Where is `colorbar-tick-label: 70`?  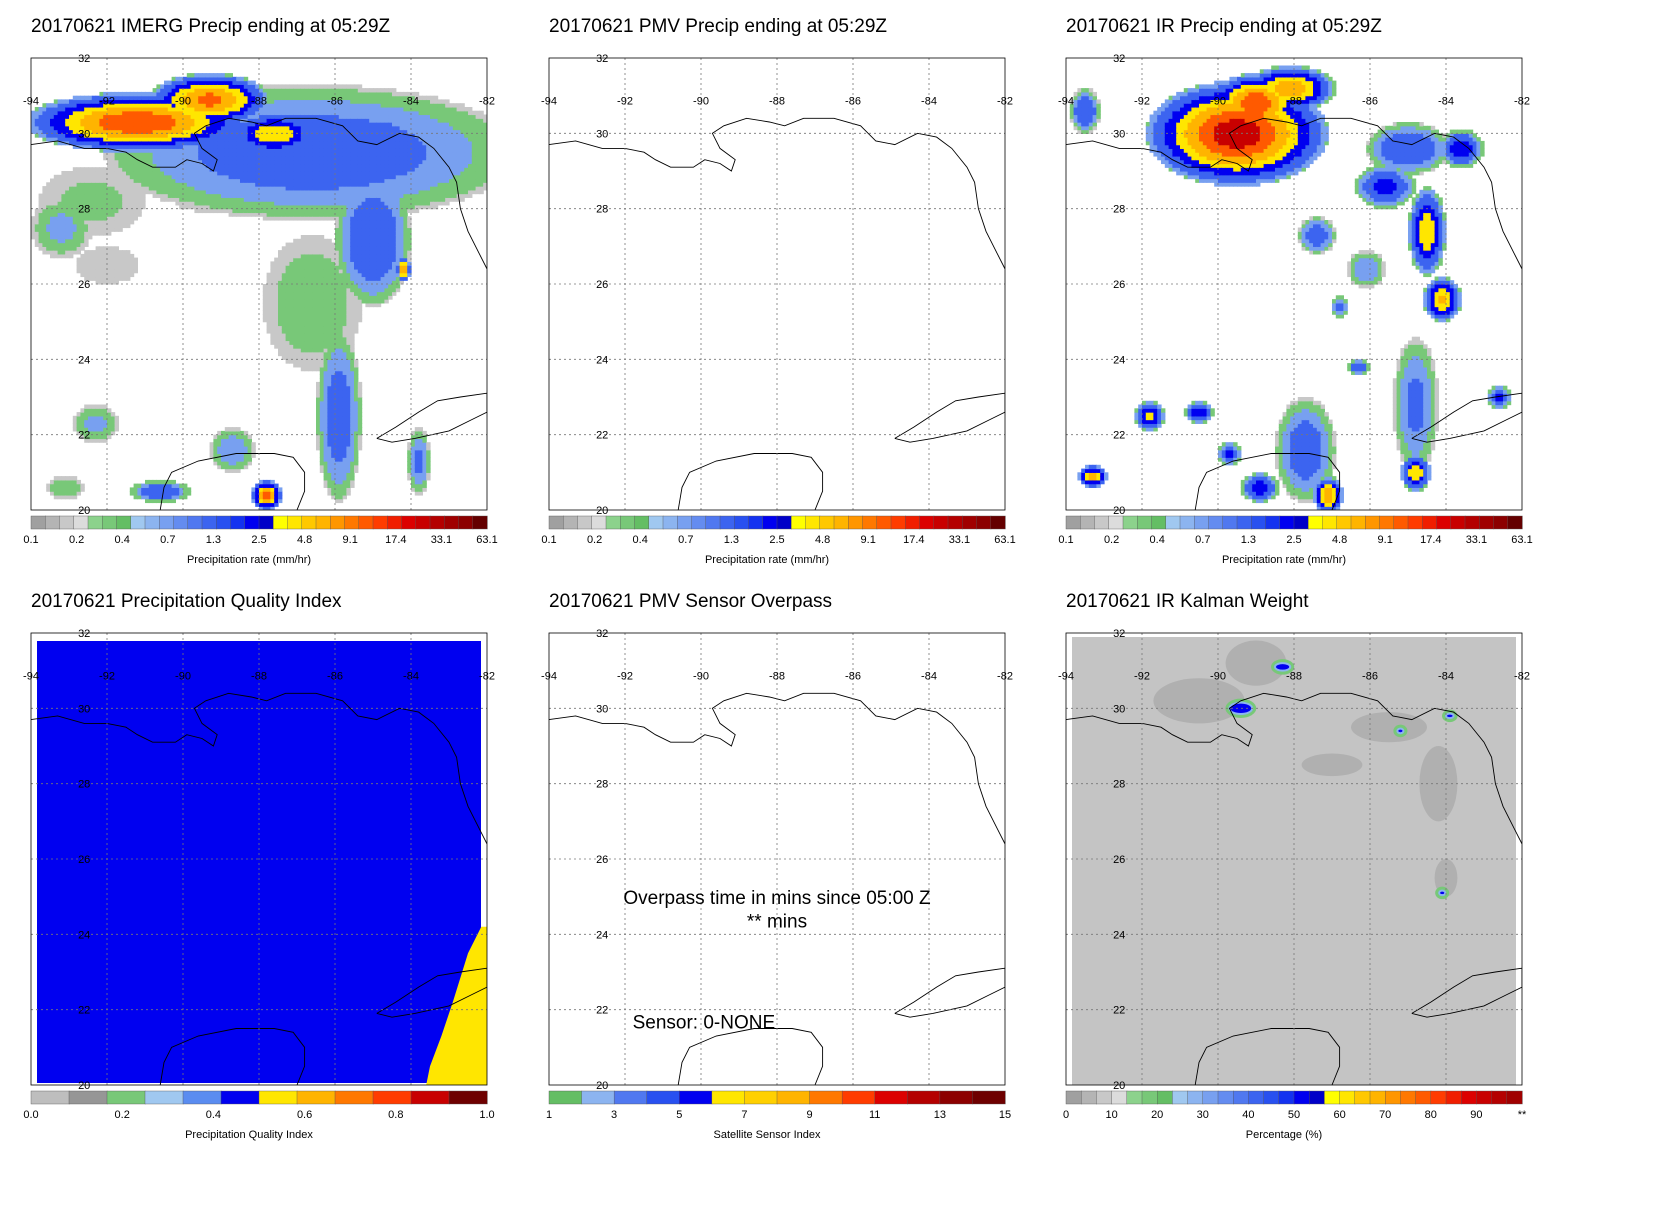 colorbar-tick-label: 70 is located at coordinates (1385, 1115).